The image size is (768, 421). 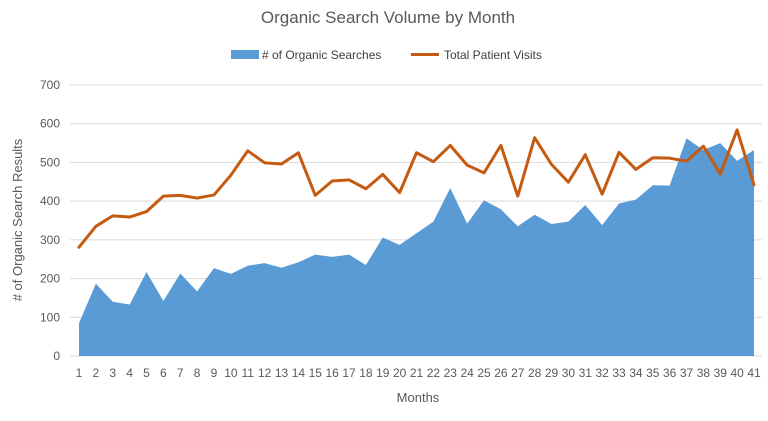 What do you see at coordinates (721, 373) in the screenshot?
I see `x-tick-label-39: 39` at bounding box center [721, 373].